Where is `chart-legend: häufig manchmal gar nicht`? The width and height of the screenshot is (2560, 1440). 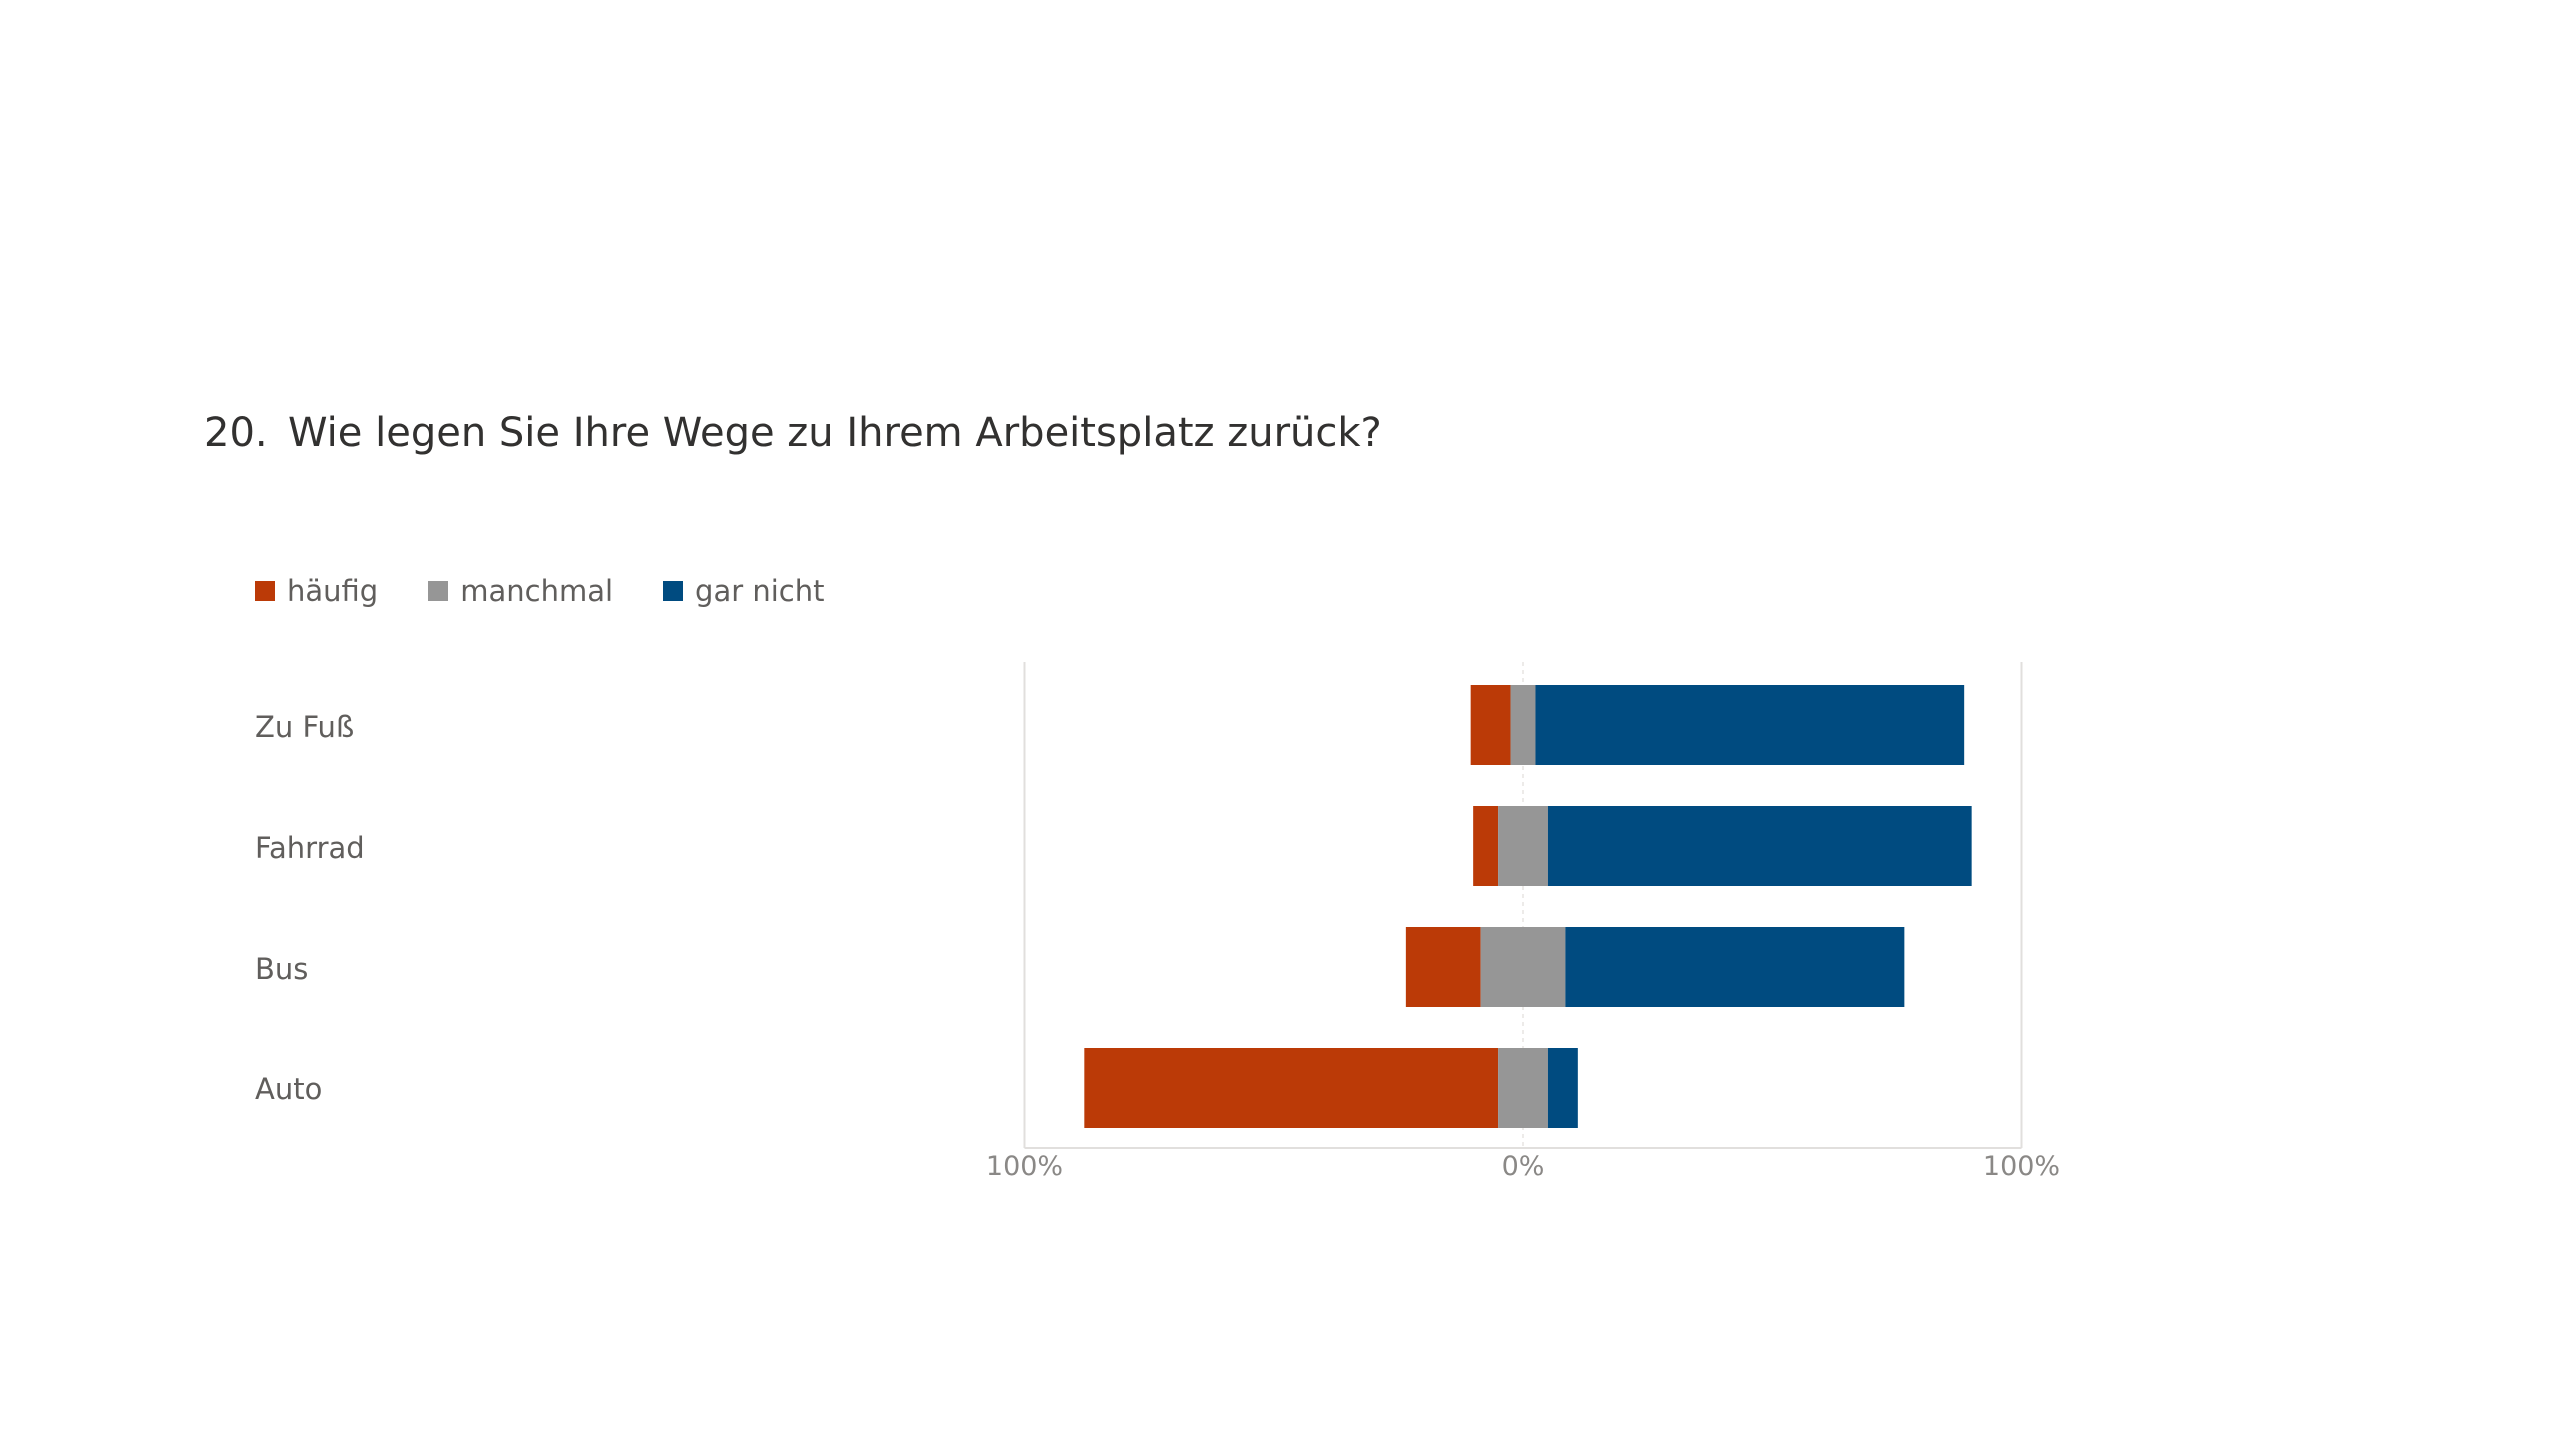 chart-legend: häufig manchmal gar nicht is located at coordinates (564, 591).